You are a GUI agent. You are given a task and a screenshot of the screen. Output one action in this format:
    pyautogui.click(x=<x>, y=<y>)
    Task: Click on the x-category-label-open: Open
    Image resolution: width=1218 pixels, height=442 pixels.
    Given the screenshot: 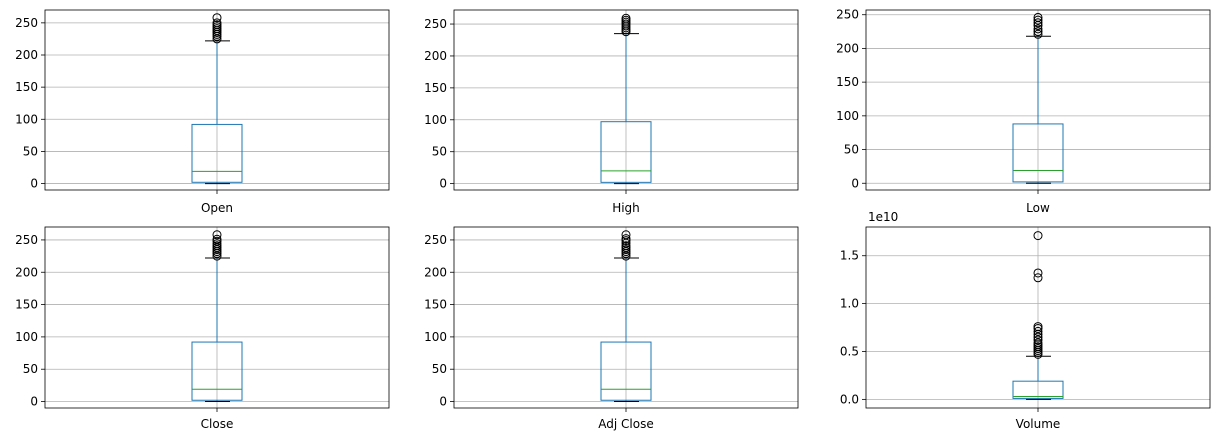 What is the action you would take?
    pyautogui.click(x=217, y=208)
    